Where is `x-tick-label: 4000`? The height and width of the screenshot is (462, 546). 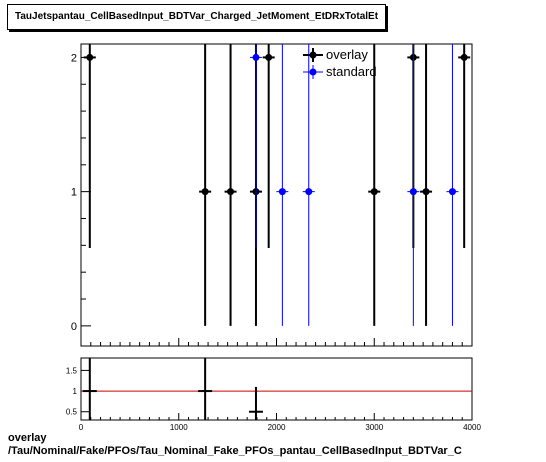 x-tick-label: 4000 is located at coordinates (472, 427).